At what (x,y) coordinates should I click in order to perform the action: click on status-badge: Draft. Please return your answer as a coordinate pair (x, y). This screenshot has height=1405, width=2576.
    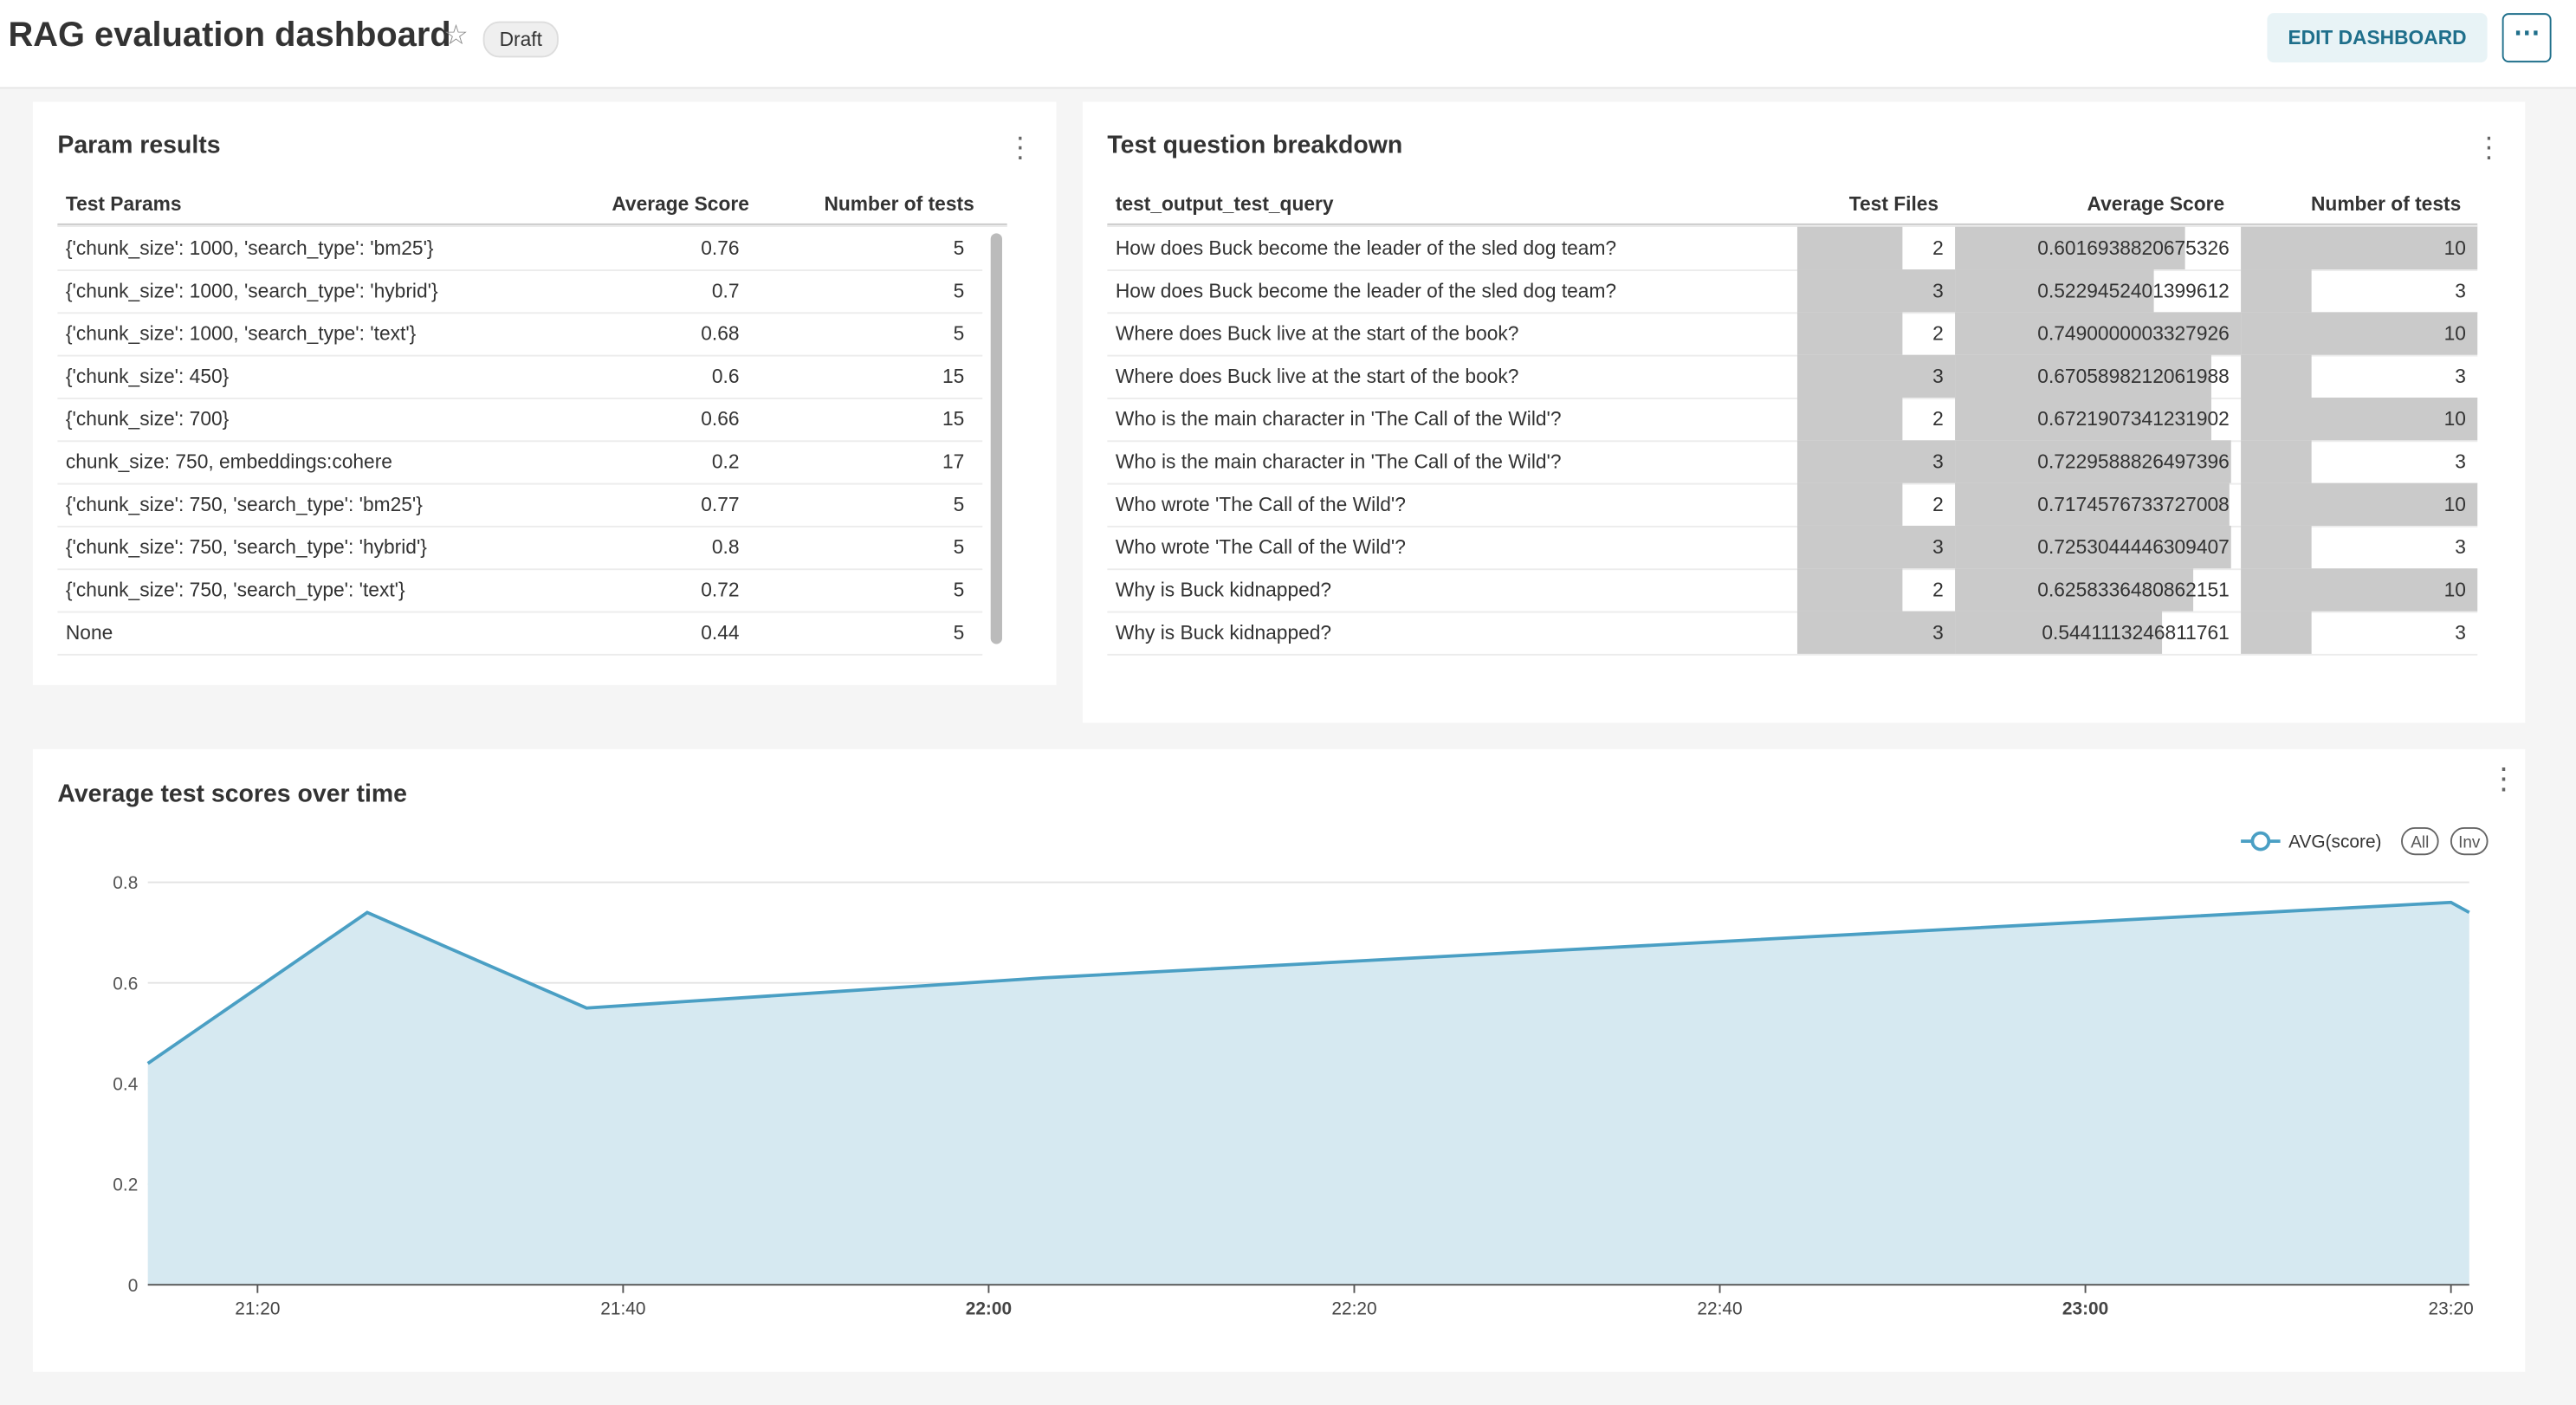
    Looking at the image, I should click on (520, 39).